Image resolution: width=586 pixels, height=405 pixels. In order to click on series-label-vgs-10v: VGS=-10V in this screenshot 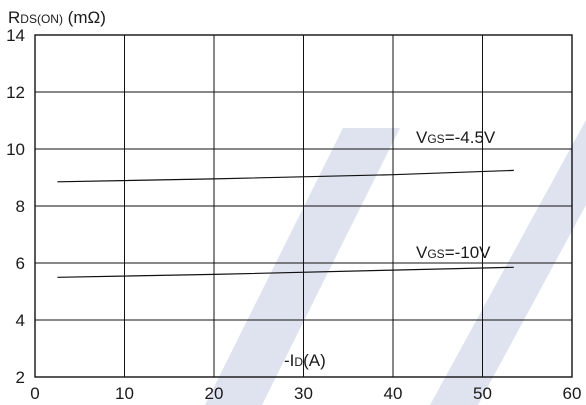, I will do `click(453, 252)`.